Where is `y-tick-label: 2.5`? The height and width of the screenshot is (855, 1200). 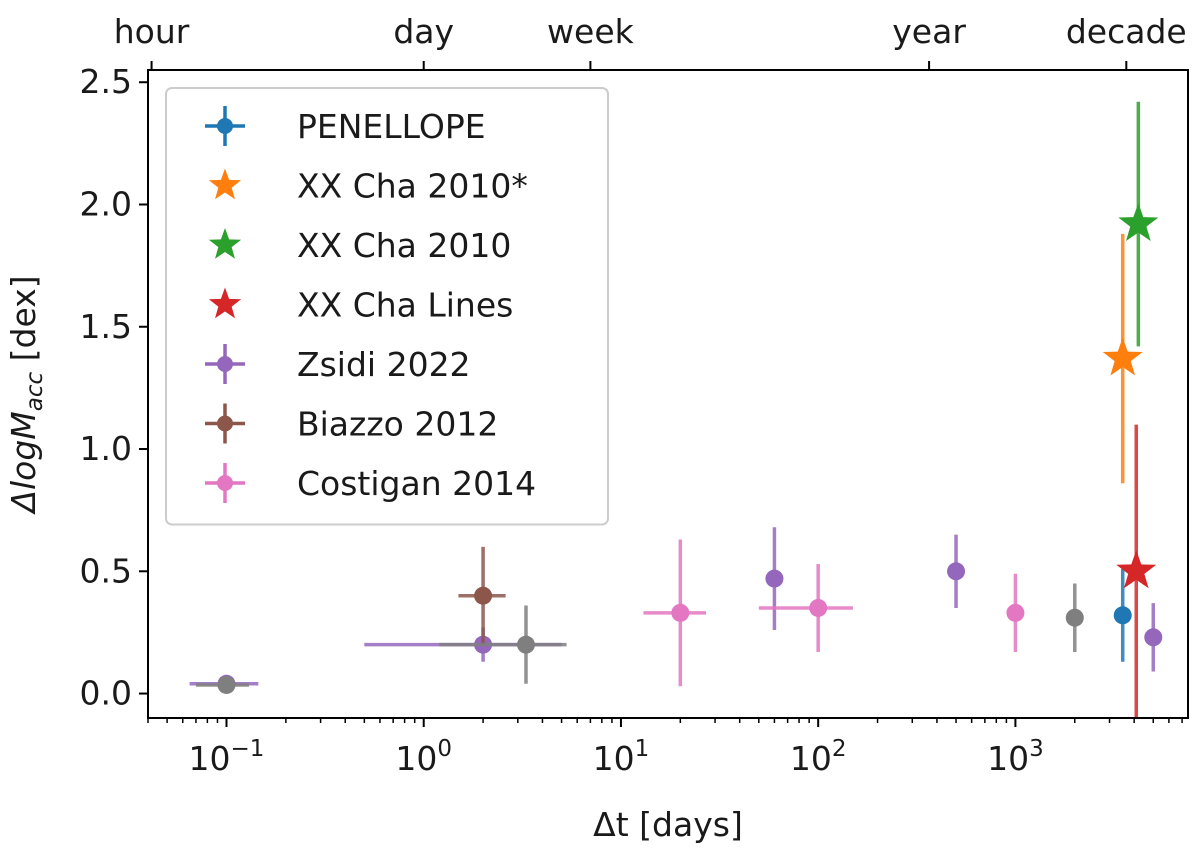 y-tick-label: 2.5 is located at coordinates (106, 81).